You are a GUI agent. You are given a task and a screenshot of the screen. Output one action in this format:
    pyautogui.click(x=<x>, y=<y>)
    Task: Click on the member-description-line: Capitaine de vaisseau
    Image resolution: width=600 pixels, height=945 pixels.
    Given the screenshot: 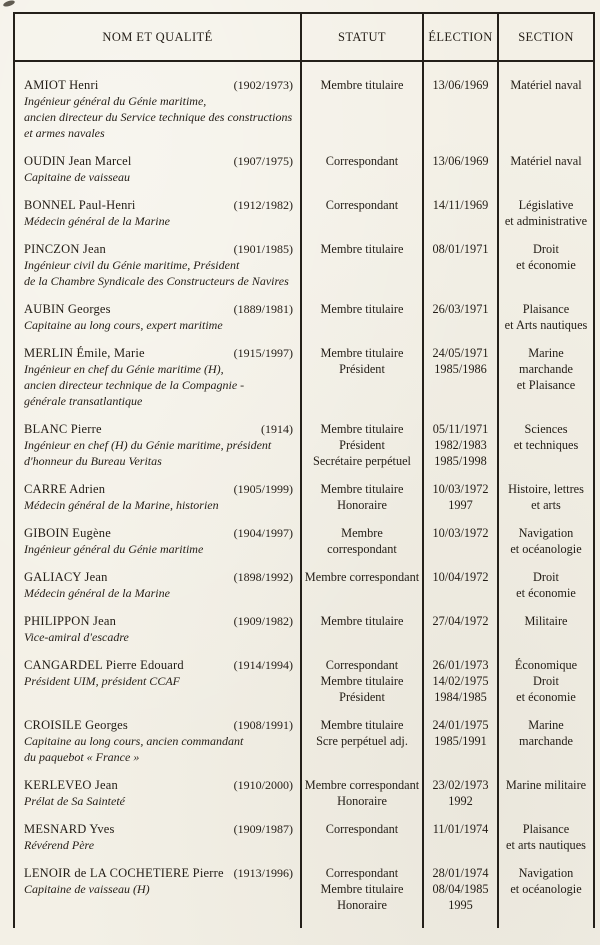 What is the action you would take?
    pyautogui.click(x=77, y=177)
    